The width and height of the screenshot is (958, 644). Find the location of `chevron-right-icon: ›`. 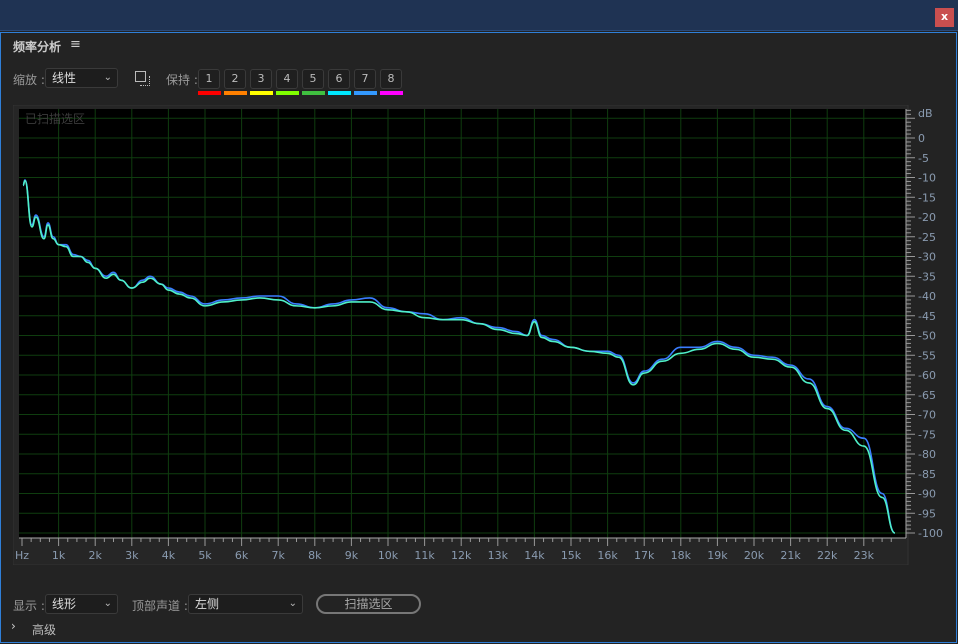

chevron-right-icon: › is located at coordinates (13, 626).